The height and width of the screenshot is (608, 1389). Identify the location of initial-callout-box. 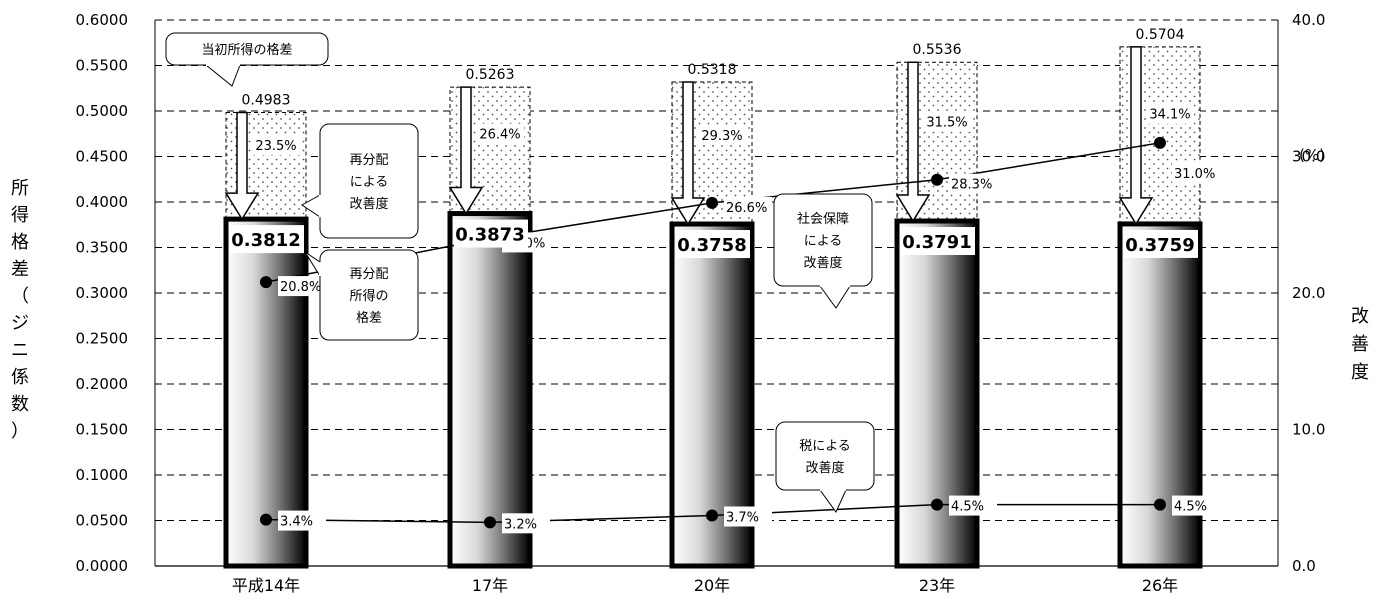
(247, 49).